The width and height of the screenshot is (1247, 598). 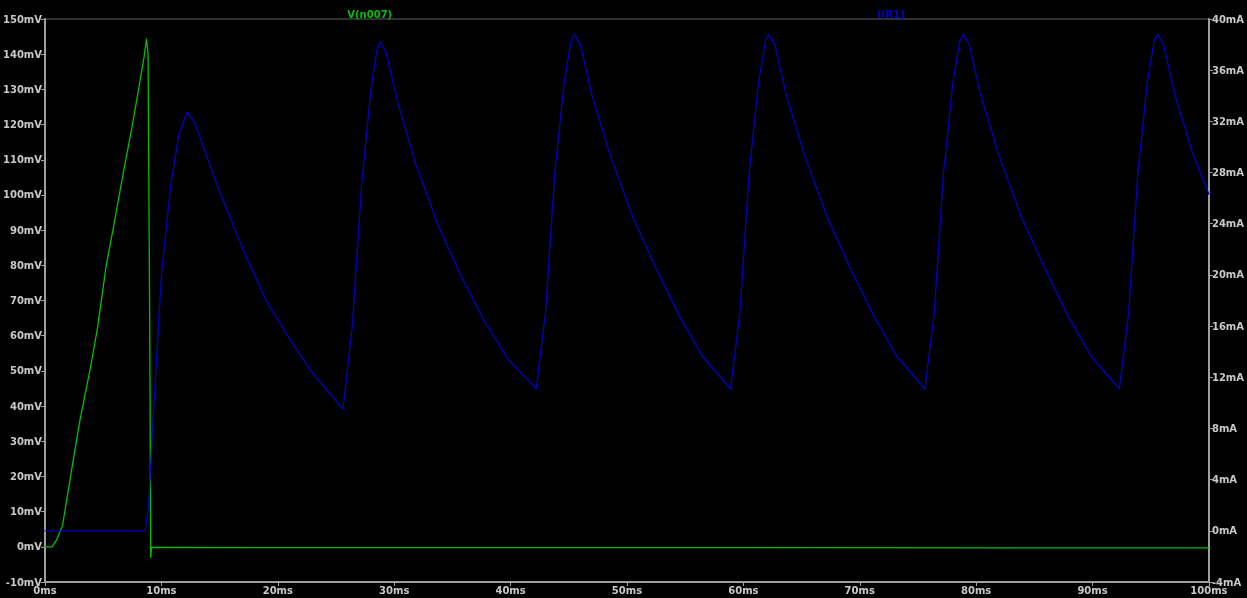 What do you see at coordinates (1224, 428) in the screenshot?
I see `y2-tick-label: 8mA` at bounding box center [1224, 428].